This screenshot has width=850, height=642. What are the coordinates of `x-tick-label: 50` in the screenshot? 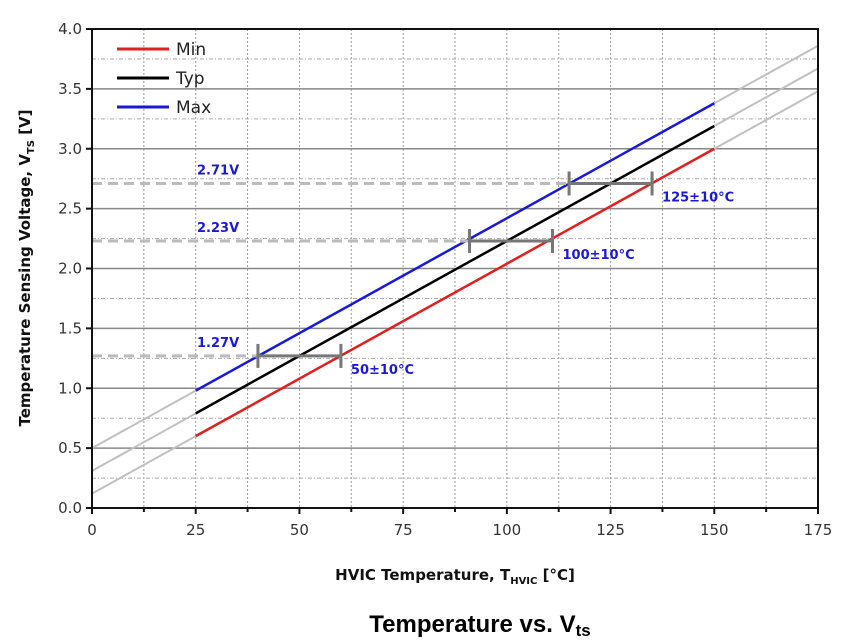 It's located at (299, 530).